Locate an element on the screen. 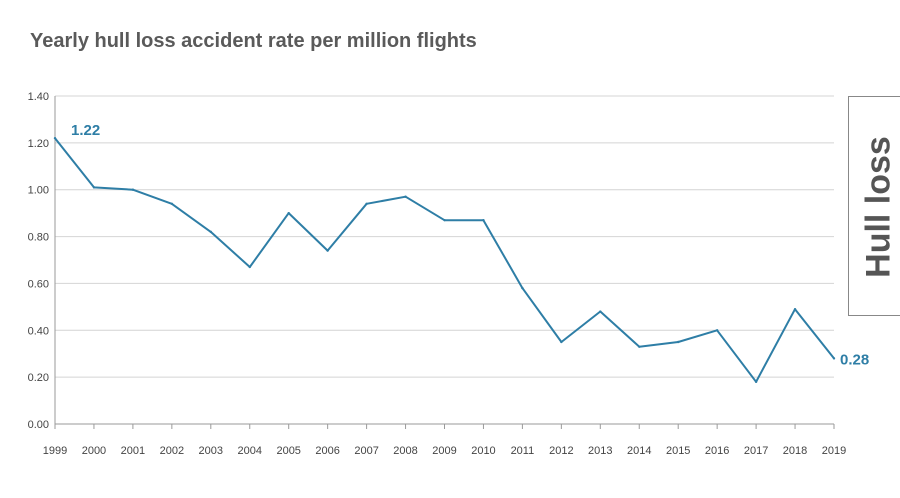 This screenshot has width=900, height=498. hull-loss-label: Hull loss is located at coordinates (878, 207).